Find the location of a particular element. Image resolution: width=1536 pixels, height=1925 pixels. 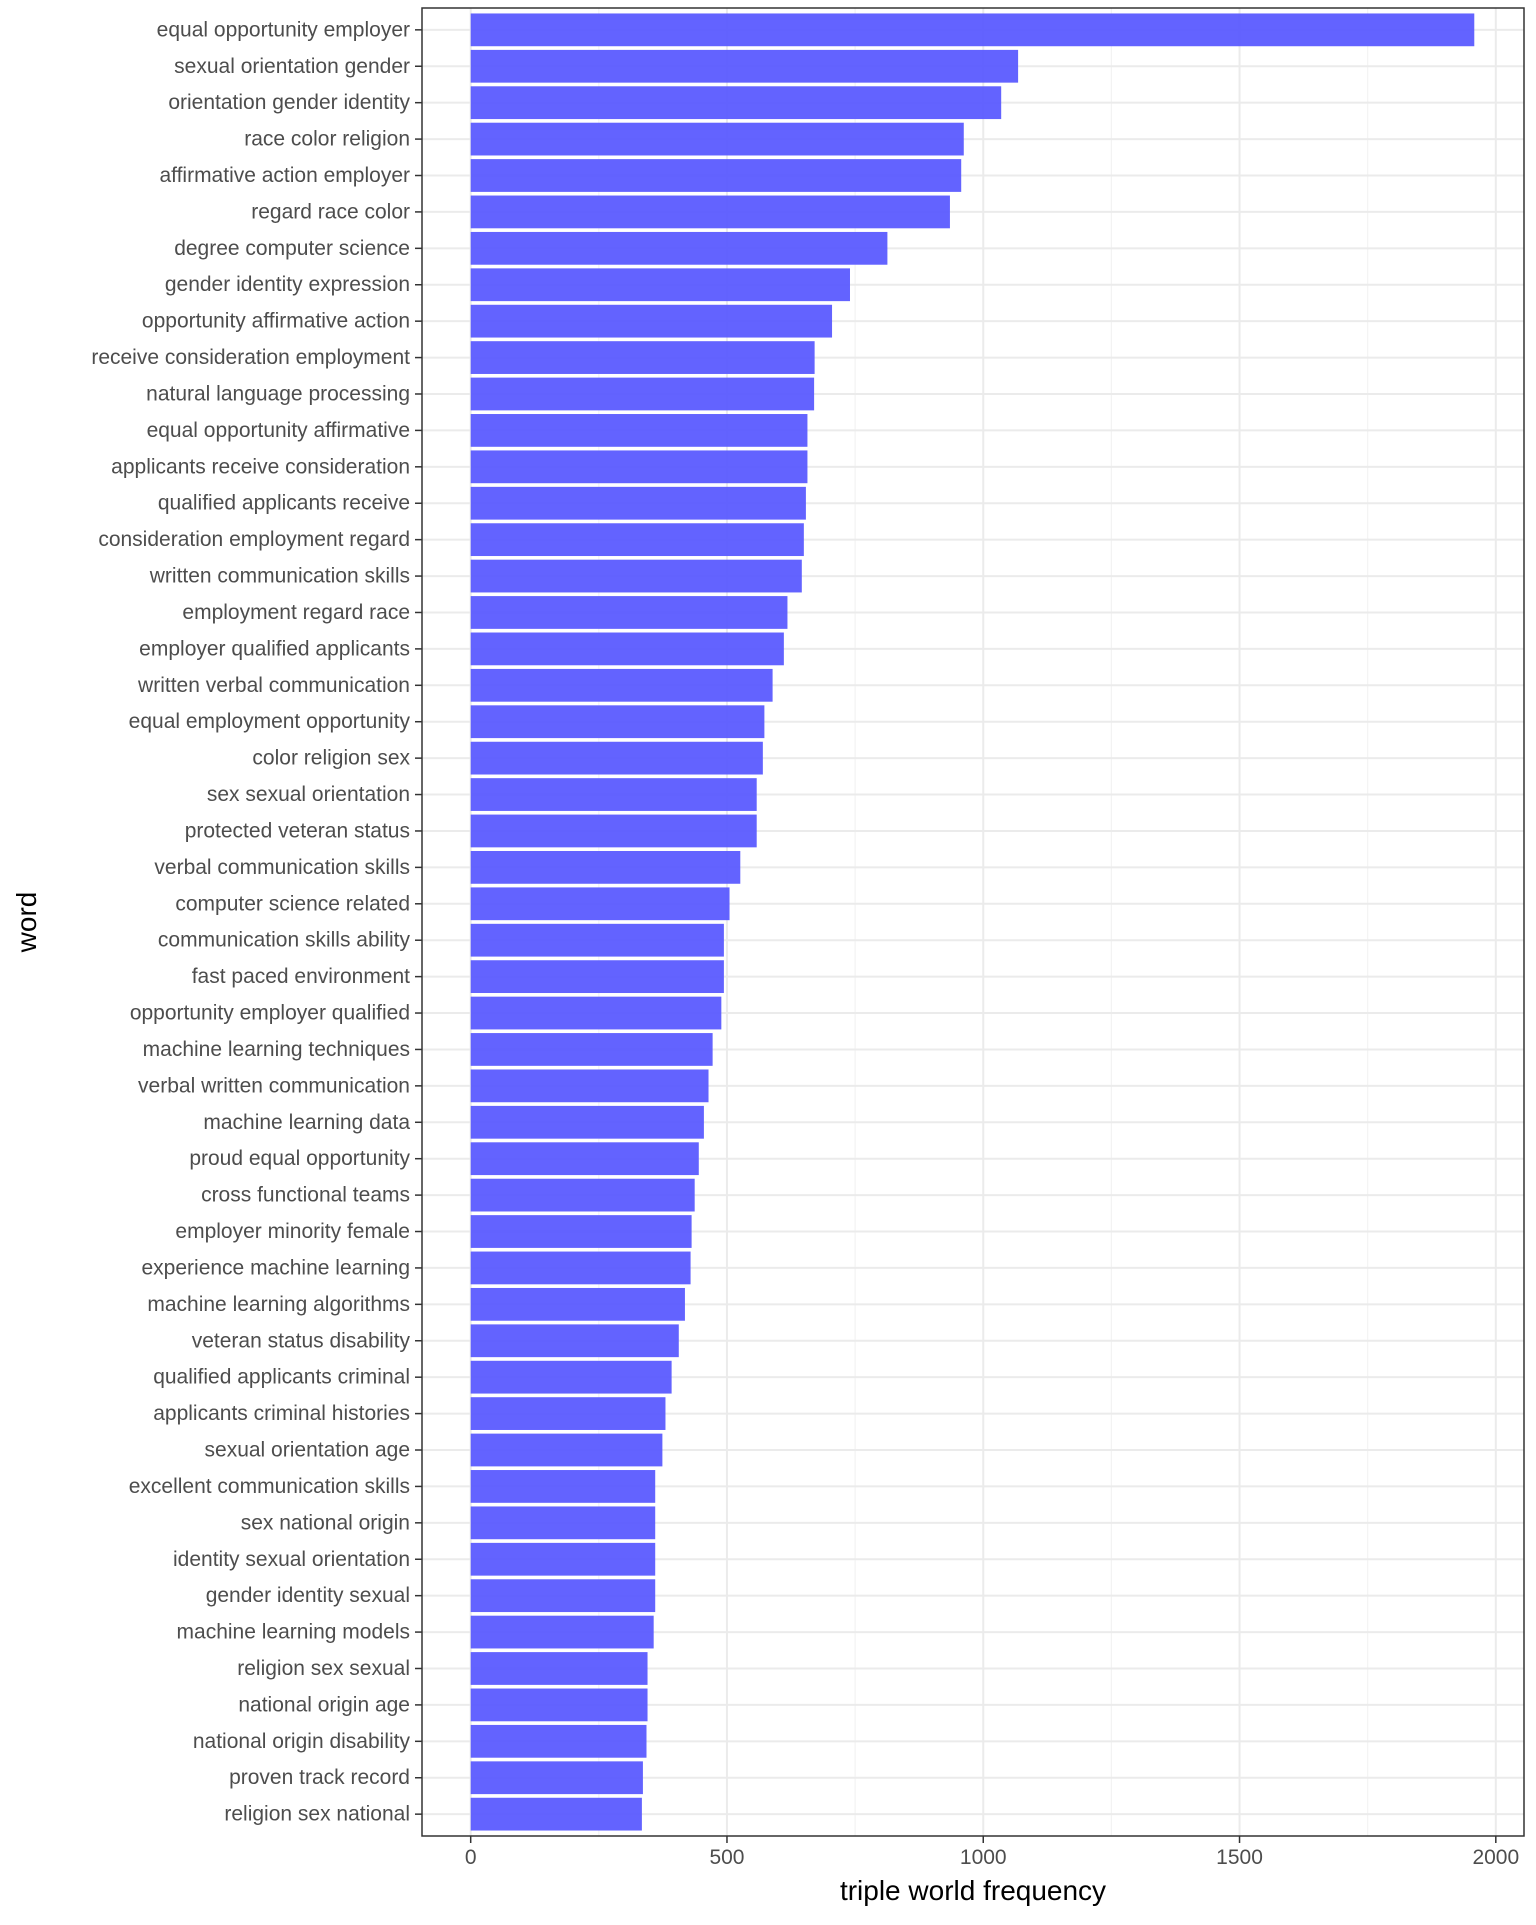

y-tick-label: written communication skills is located at coordinates (279, 576).